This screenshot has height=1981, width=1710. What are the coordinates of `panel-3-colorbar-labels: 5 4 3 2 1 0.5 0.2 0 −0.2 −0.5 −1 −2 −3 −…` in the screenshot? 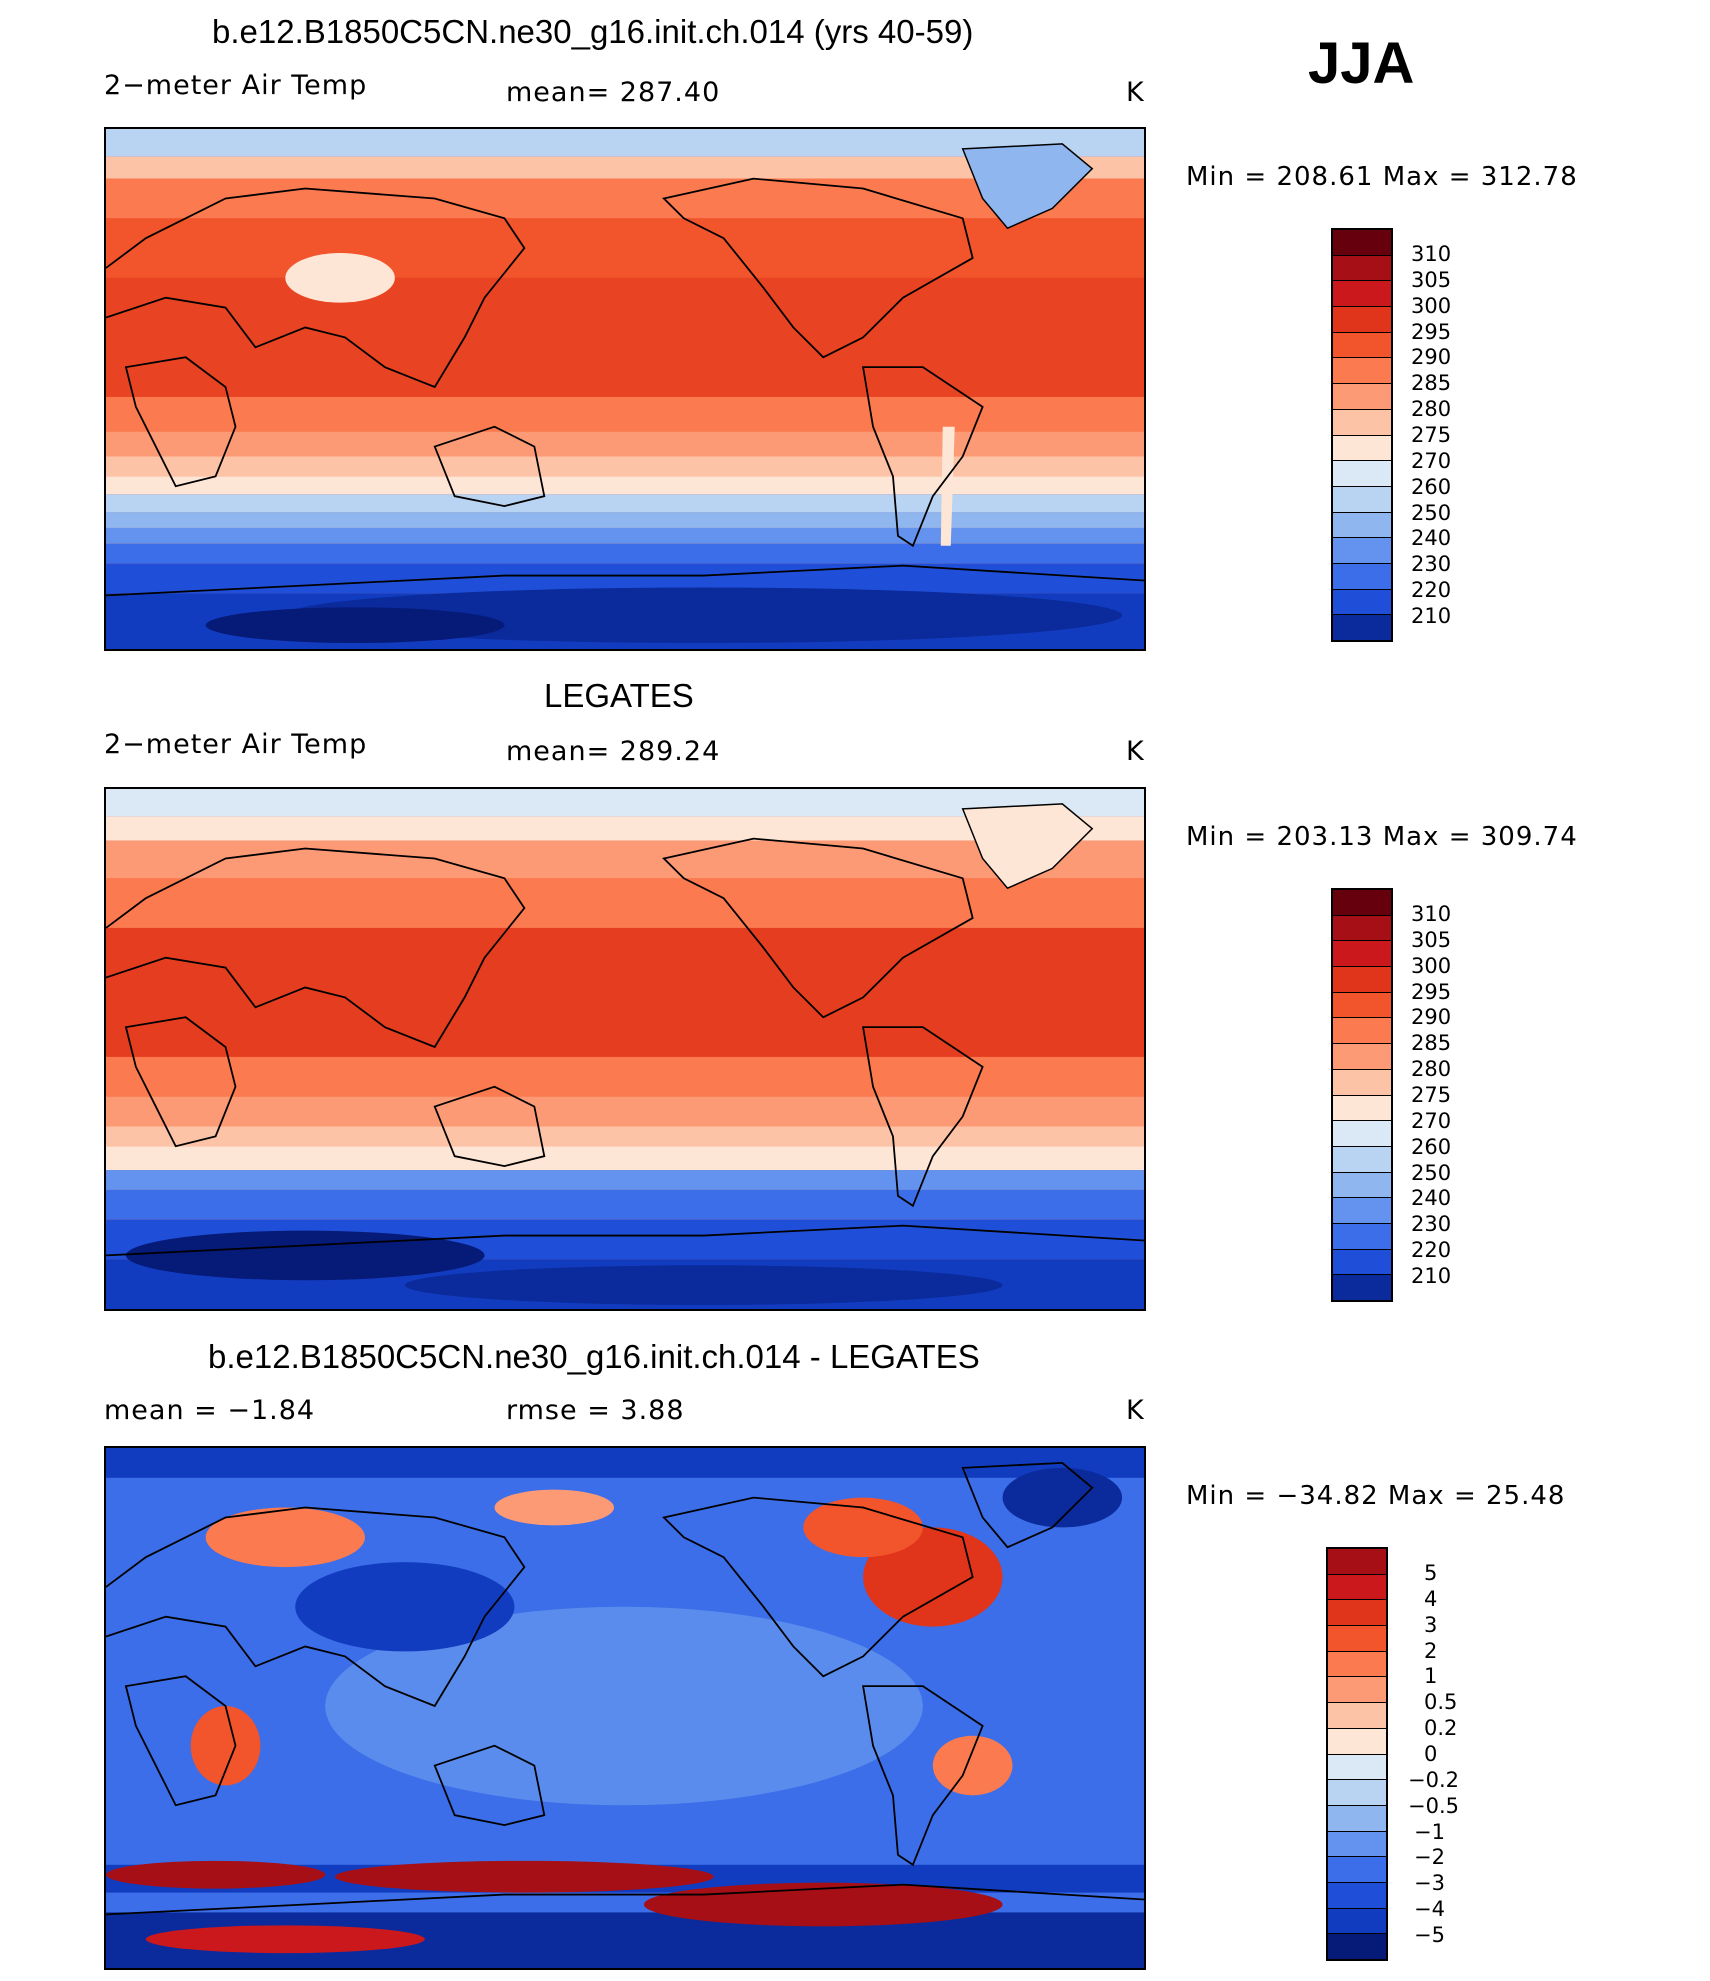 It's located at (1449, 1754).